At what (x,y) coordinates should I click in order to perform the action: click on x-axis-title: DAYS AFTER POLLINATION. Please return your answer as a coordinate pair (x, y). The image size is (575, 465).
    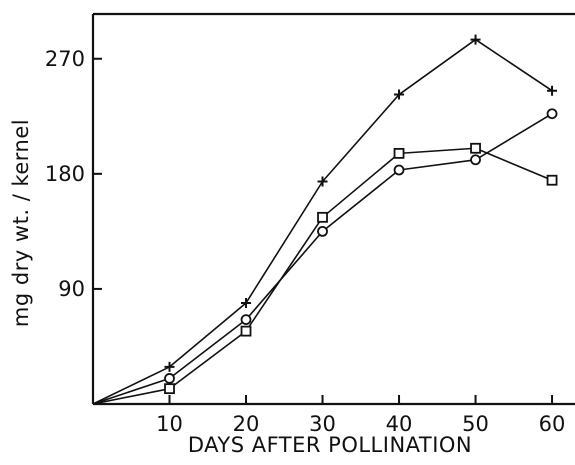
    Looking at the image, I should click on (330, 445).